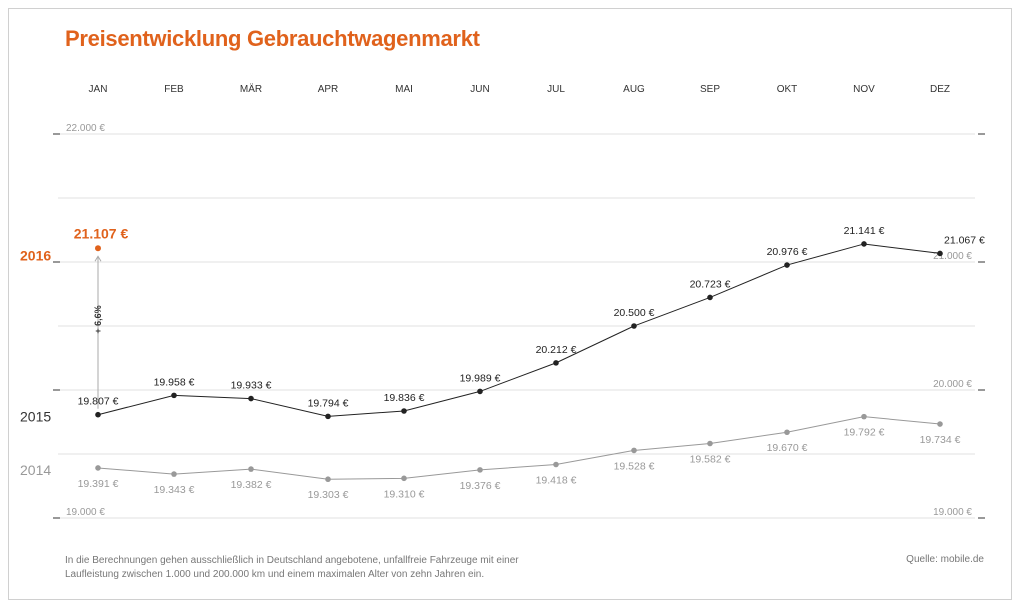  I want to click on chart-title: Preisentwicklung Gebrauchtwagenmarkt, so click(272, 38).